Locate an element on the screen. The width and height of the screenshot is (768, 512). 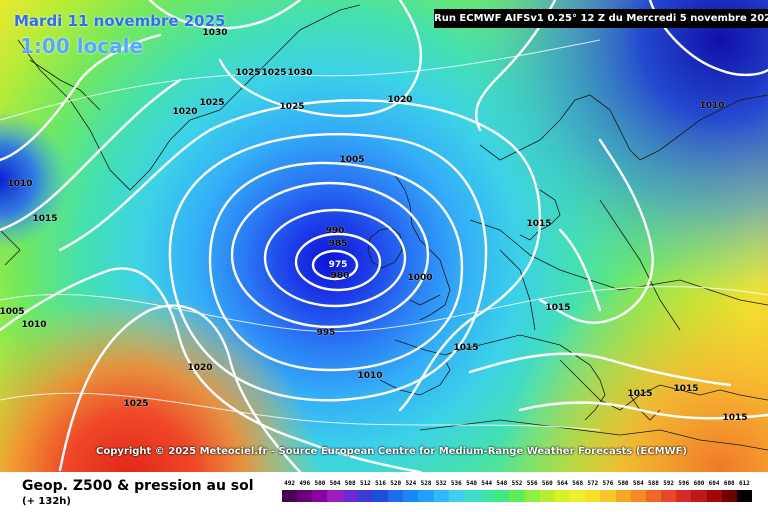
legend-tick-label: 512 is located at coordinates (365, 483).